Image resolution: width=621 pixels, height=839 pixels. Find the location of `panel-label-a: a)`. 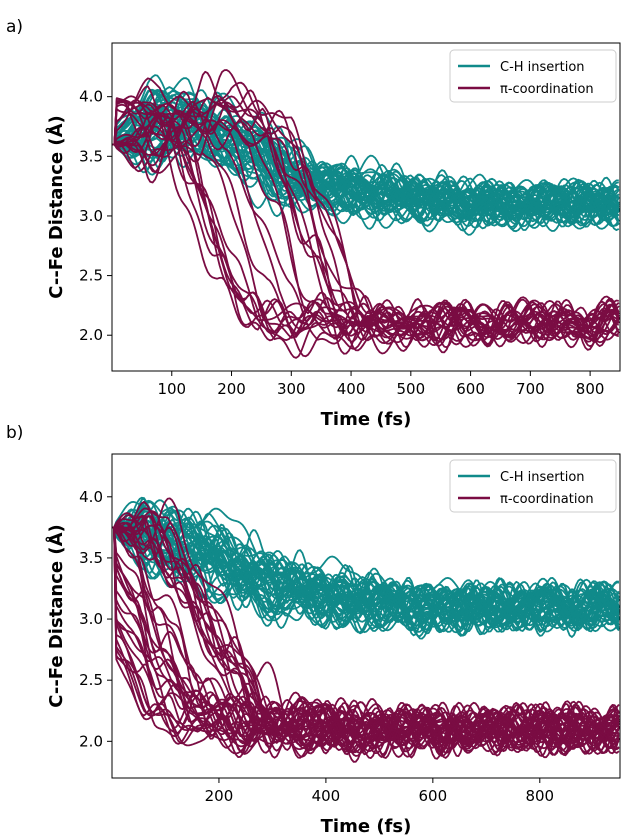

panel-label-a: a) is located at coordinates (14, 27).